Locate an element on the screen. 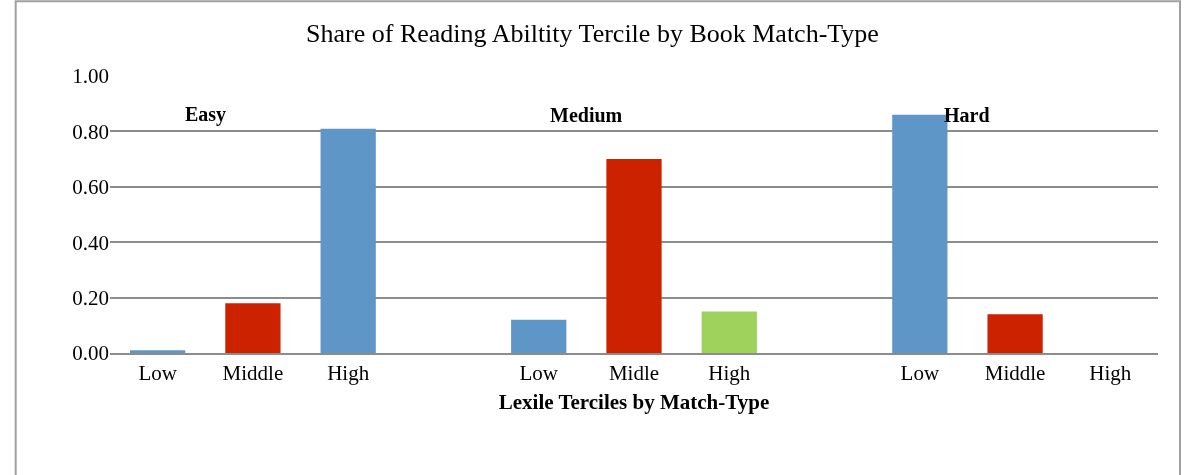 Image resolution: width=1185 pixels, height=475 pixels. x-tick-label: Midle is located at coordinates (634, 373).